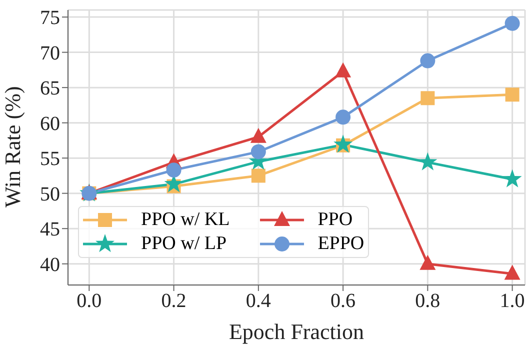  I want to click on y-tick-label: 75, so click(50, 18).